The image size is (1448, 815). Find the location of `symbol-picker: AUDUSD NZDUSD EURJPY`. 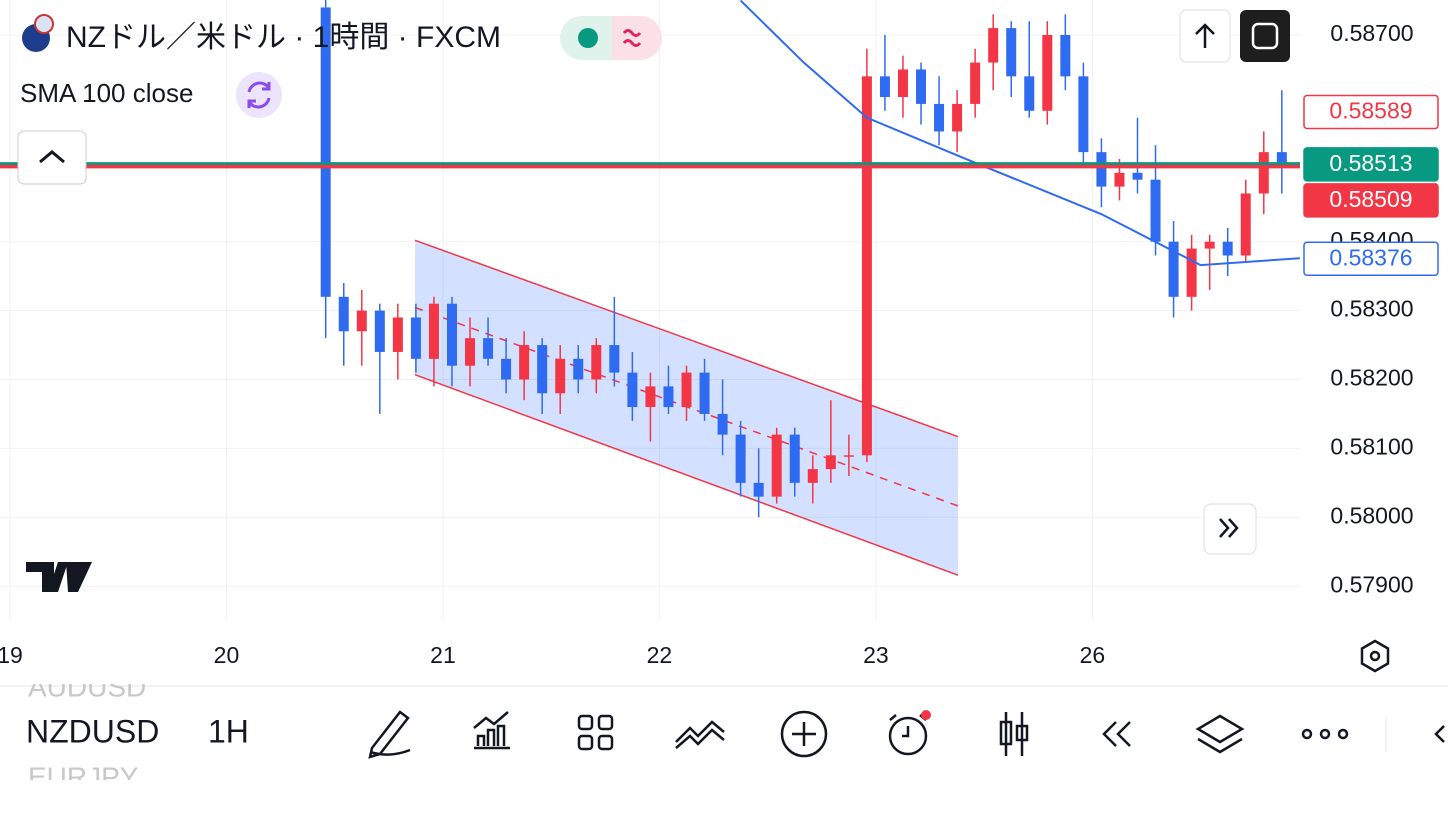

symbol-picker: AUDUSD NZDUSD EURJPY is located at coordinates (92, 731).